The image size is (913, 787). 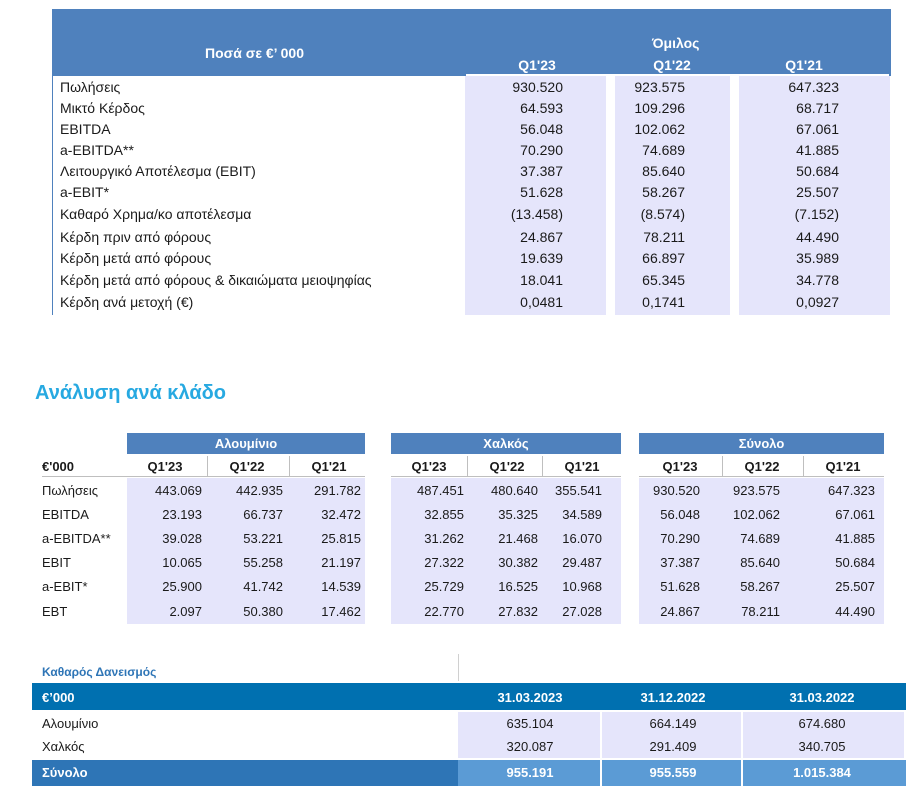 I want to click on table-left-border, so click(x=52, y=195).